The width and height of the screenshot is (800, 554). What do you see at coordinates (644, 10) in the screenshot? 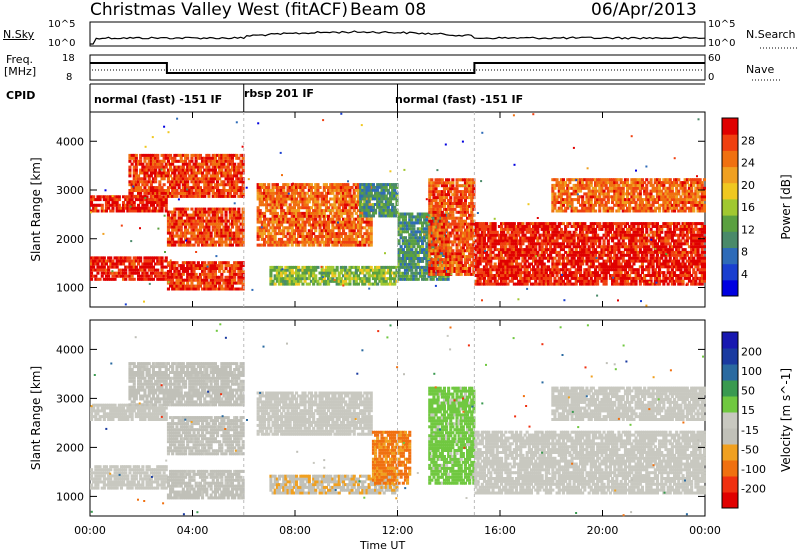
I see `date-label: 06/Apr/2013` at bounding box center [644, 10].